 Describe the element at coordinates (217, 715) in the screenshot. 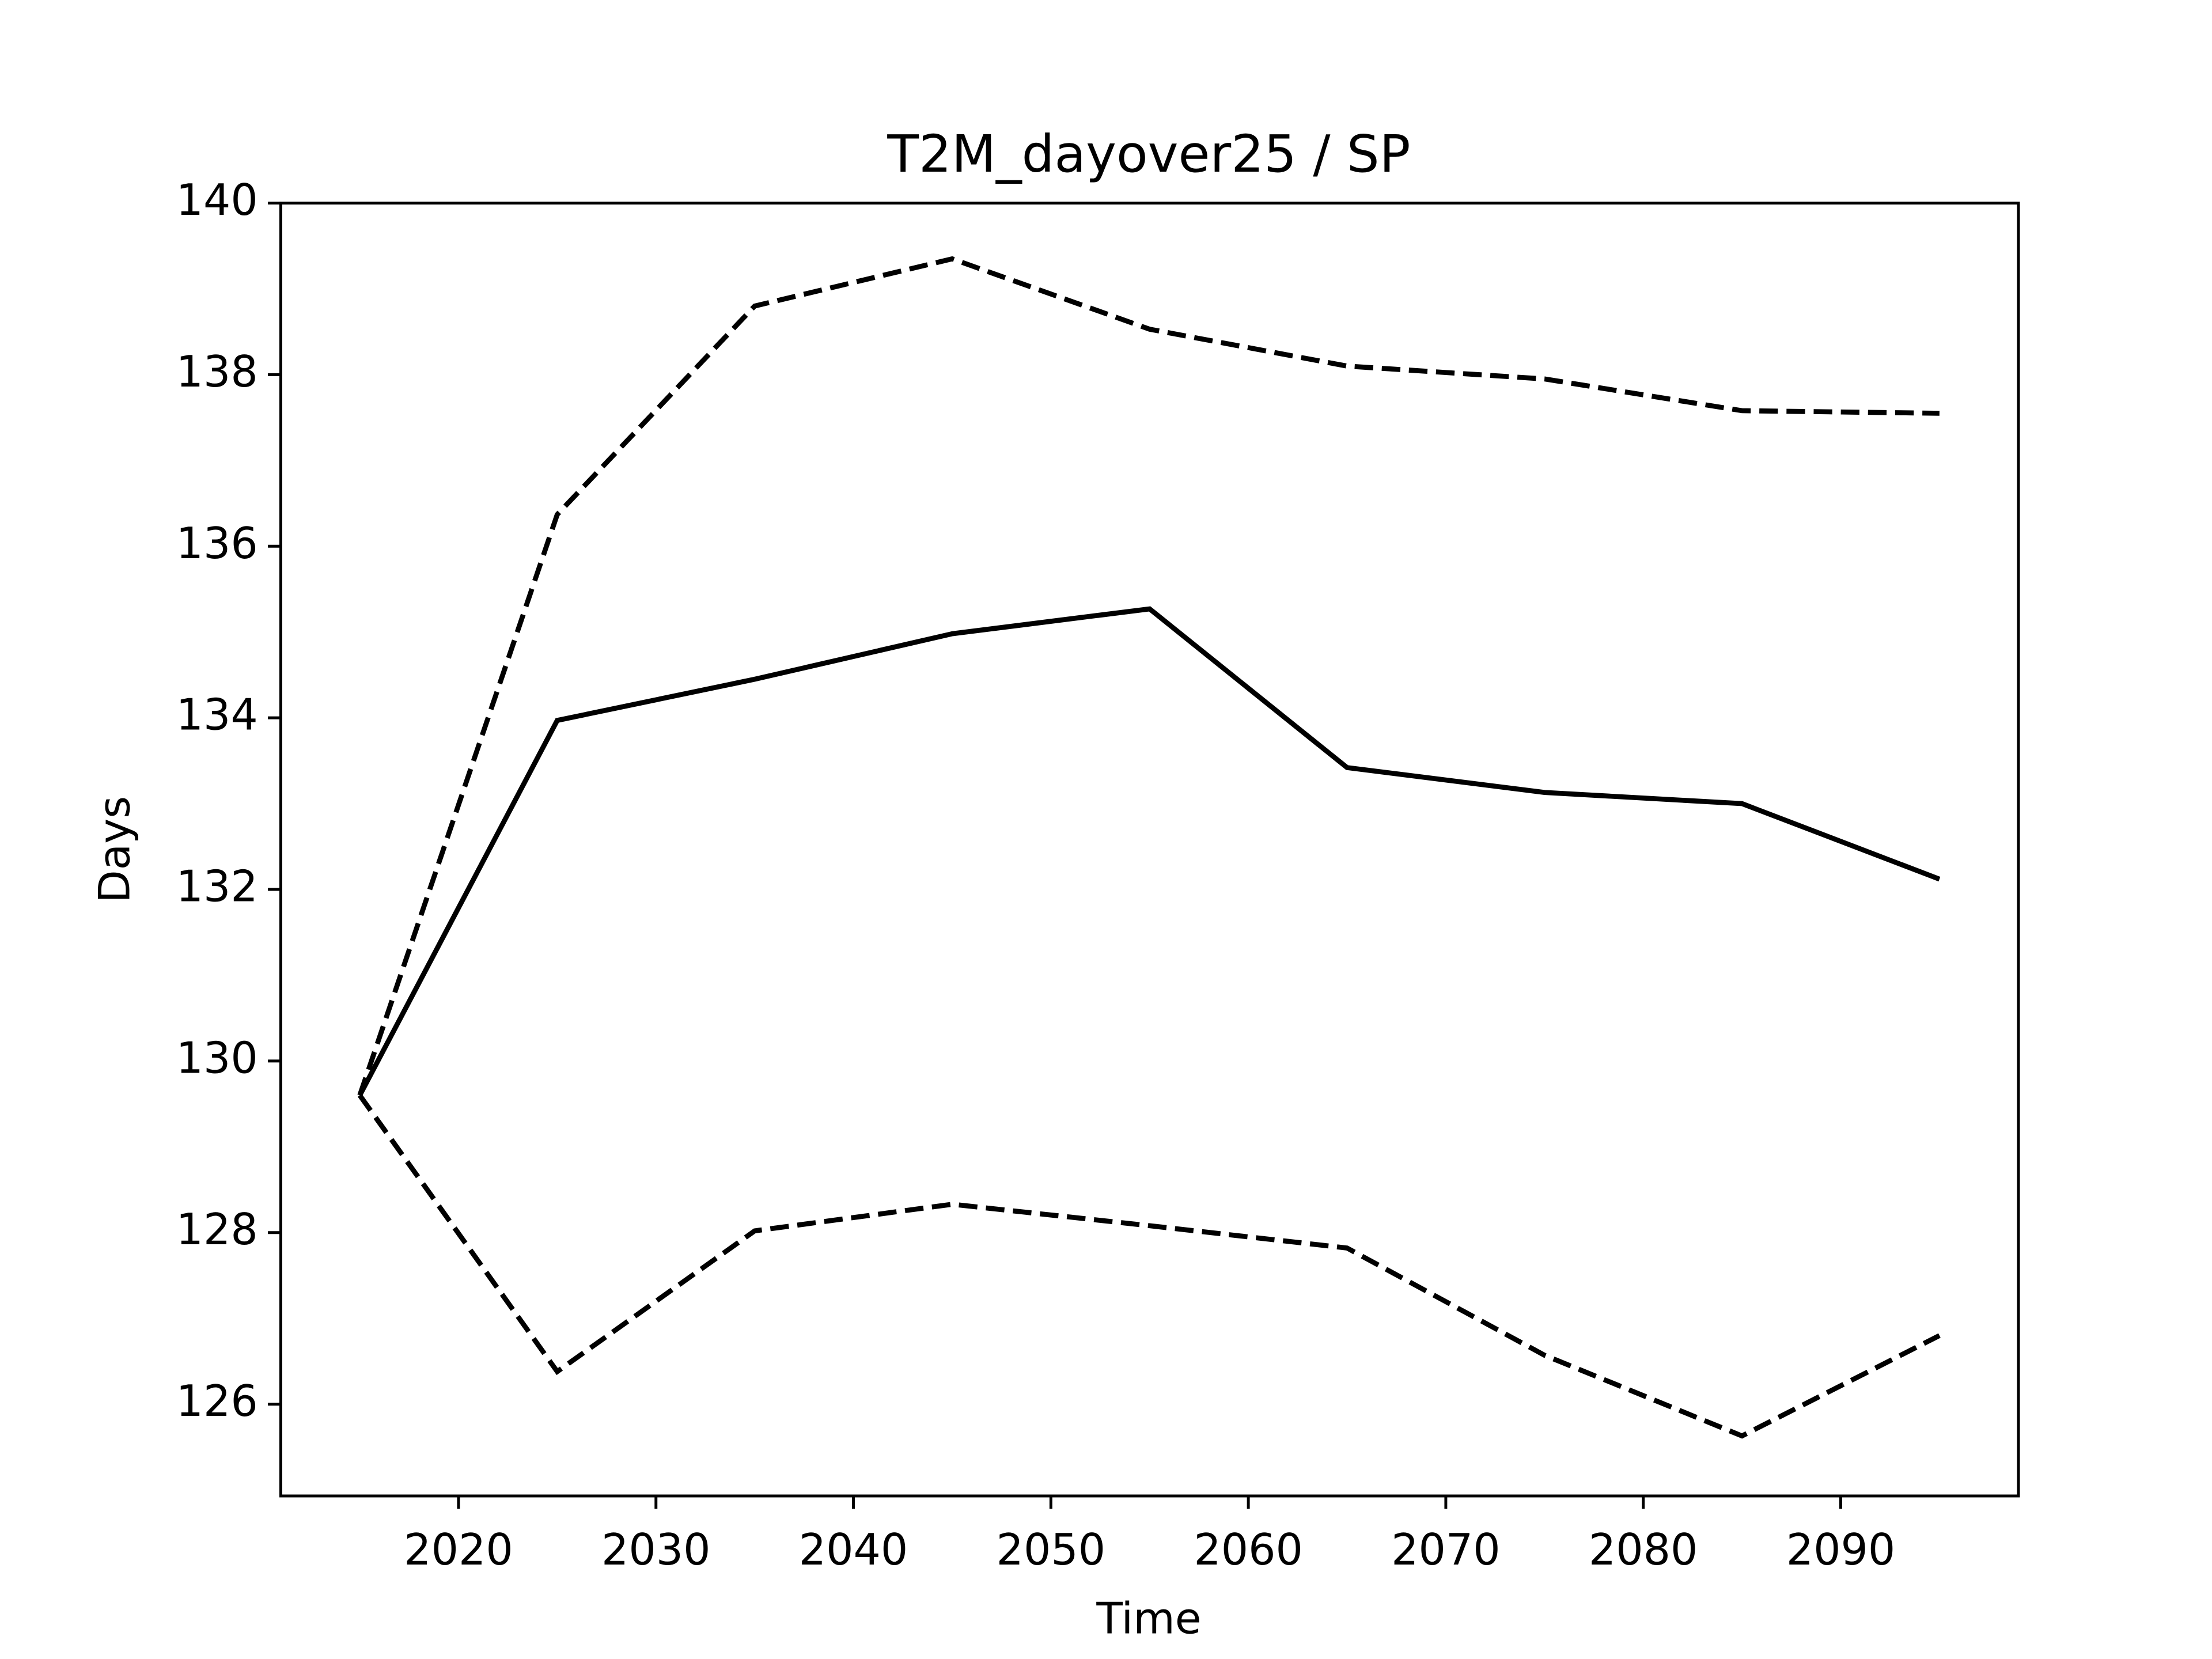

I see `y-tick-label: 134` at that location.